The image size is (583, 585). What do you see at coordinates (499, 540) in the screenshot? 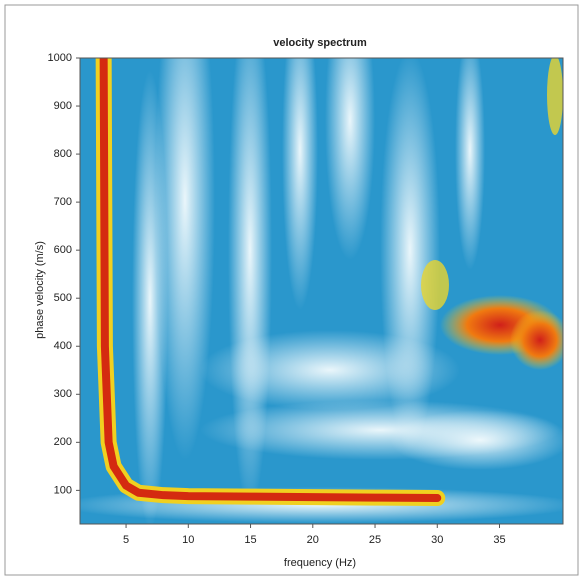
I see `x-tick-label: 35` at bounding box center [499, 540].